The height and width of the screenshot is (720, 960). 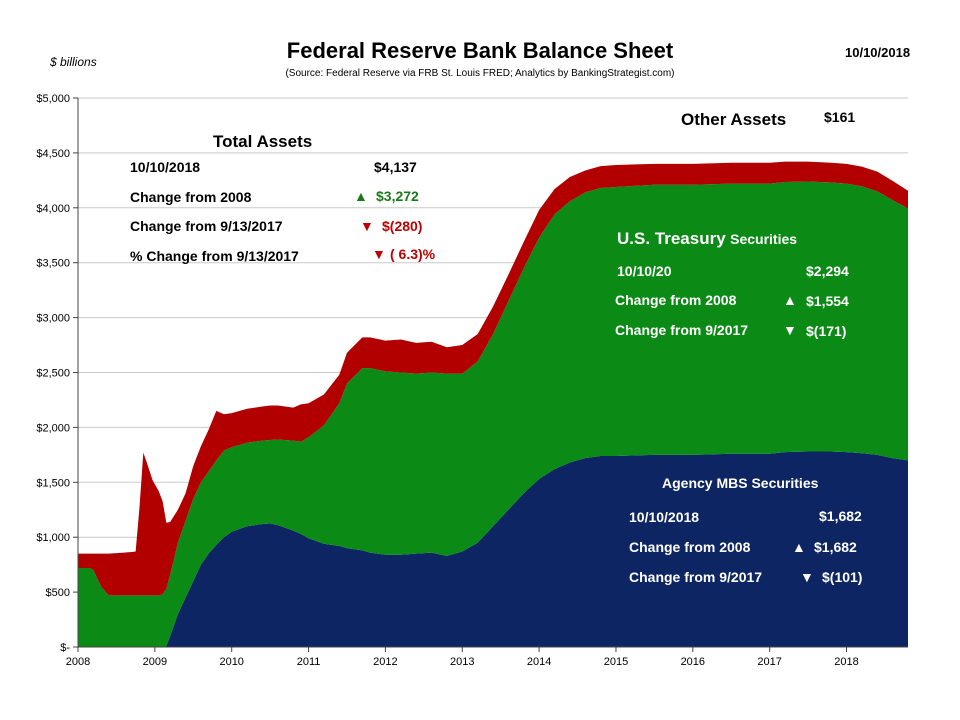 What do you see at coordinates (690, 547) in the screenshot?
I see `mbs-change-2008-label: Change from 2008` at bounding box center [690, 547].